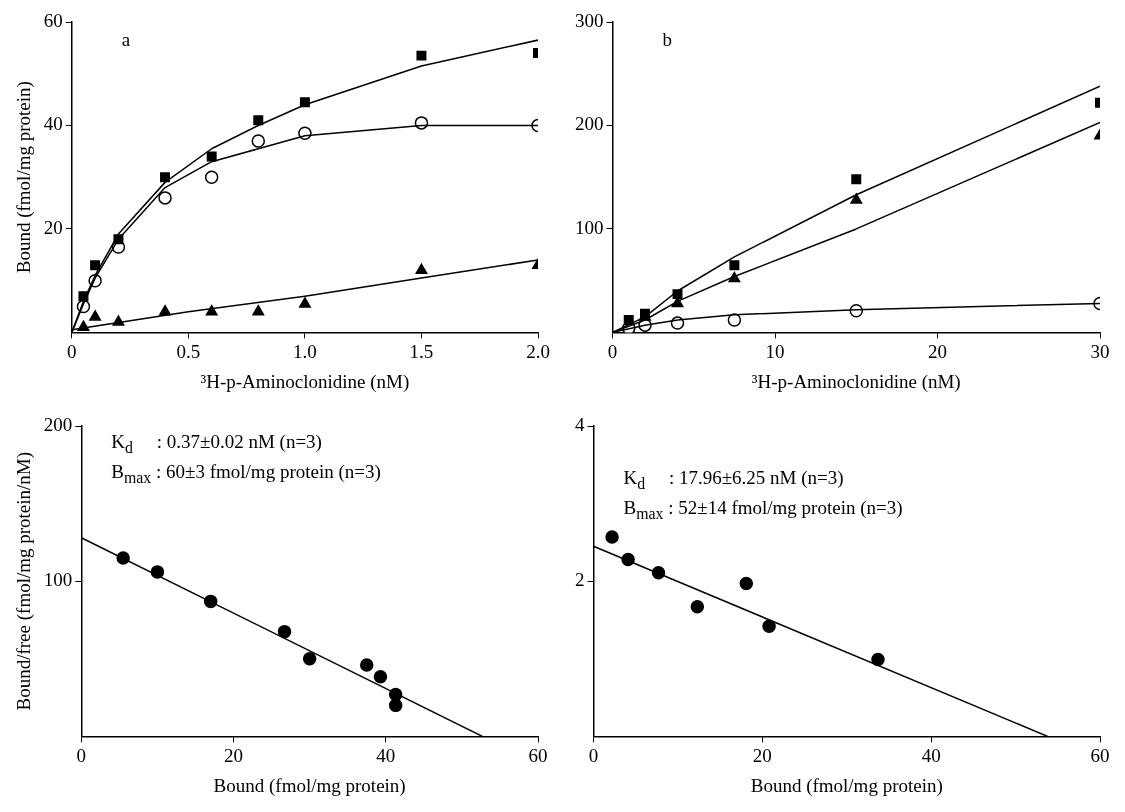 This screenshot has height=812, width=1125. I want to click on annotation: b, so click(667, 40).